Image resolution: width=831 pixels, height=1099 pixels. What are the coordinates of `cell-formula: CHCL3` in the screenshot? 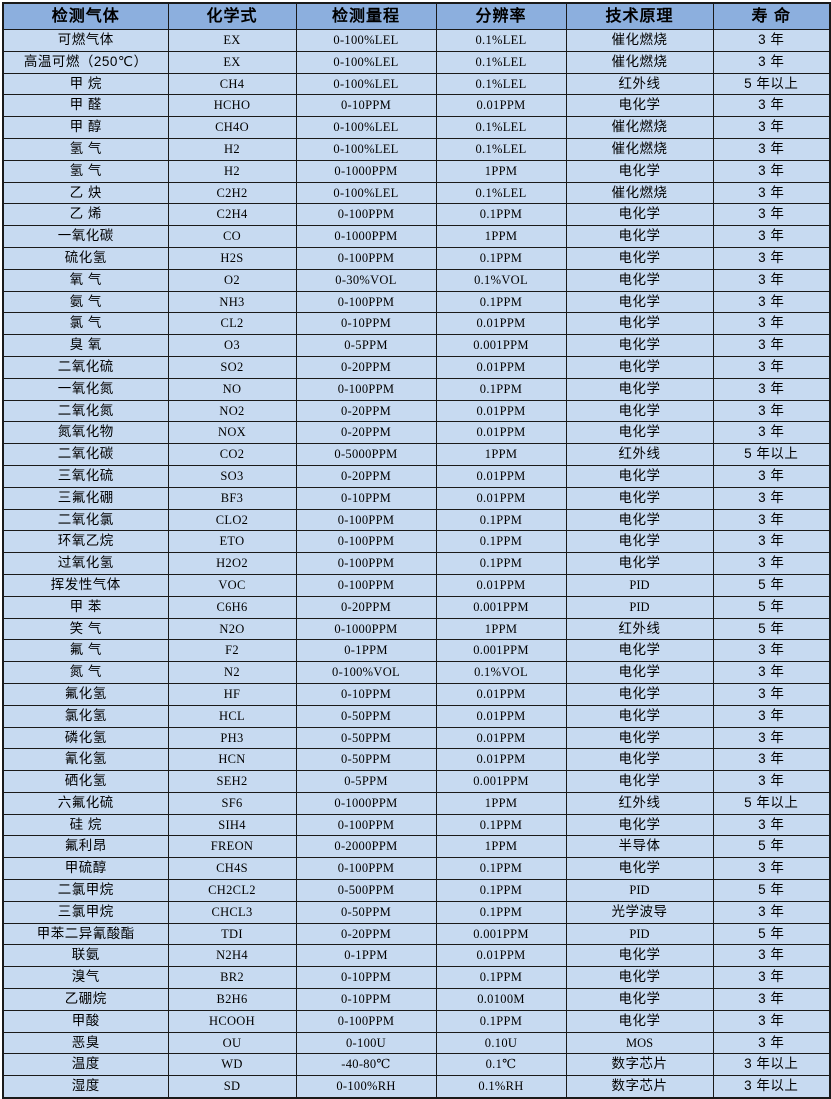 It's located at (232, 912).